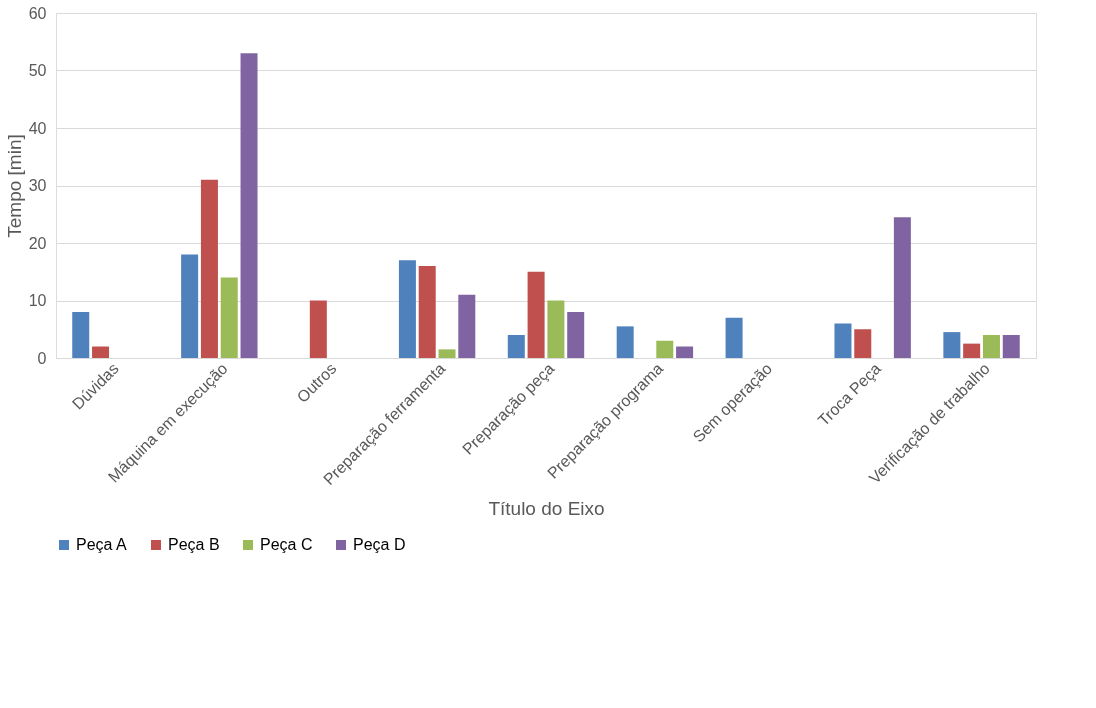 The width and height of the screenshot is (1096, 708). I want to click on y-tick-label: 30, so click(37, 185).